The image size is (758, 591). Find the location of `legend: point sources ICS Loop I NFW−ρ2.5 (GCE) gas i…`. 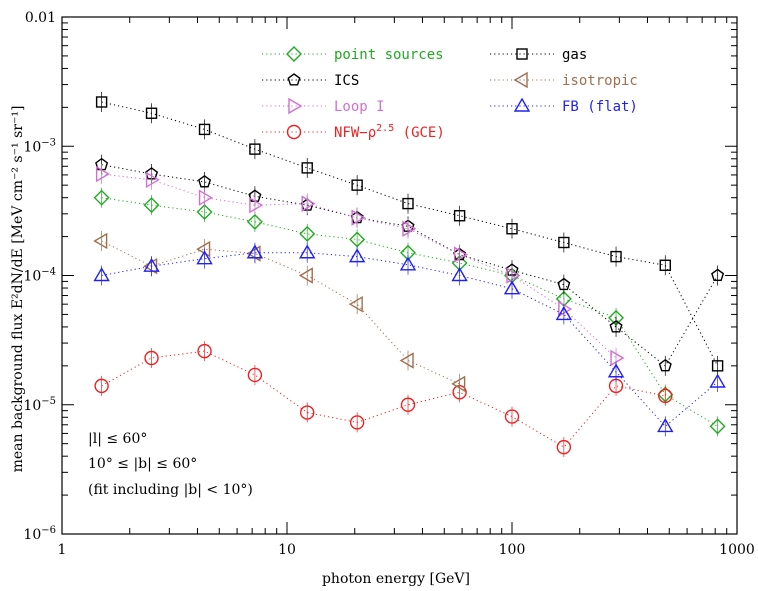

legend: point sources ICS Loop I NFW−ρ2.5 (GCE) gas i… is located at coordinates (450, 93).